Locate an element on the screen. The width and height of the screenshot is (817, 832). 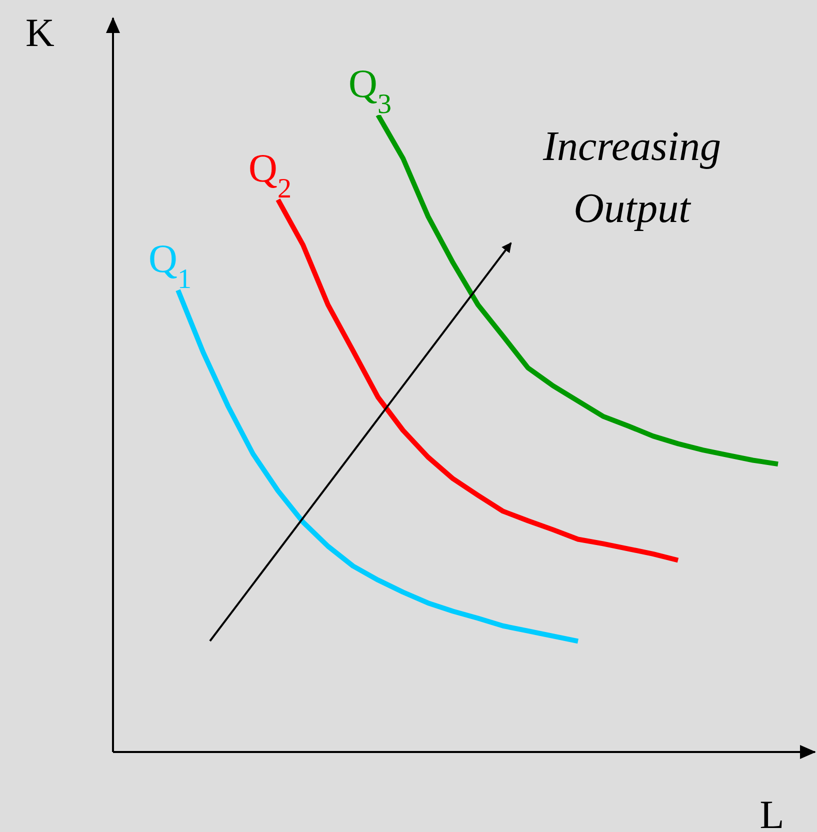
series-label: Q$_{2}$ is located at coordinates (270, 175).